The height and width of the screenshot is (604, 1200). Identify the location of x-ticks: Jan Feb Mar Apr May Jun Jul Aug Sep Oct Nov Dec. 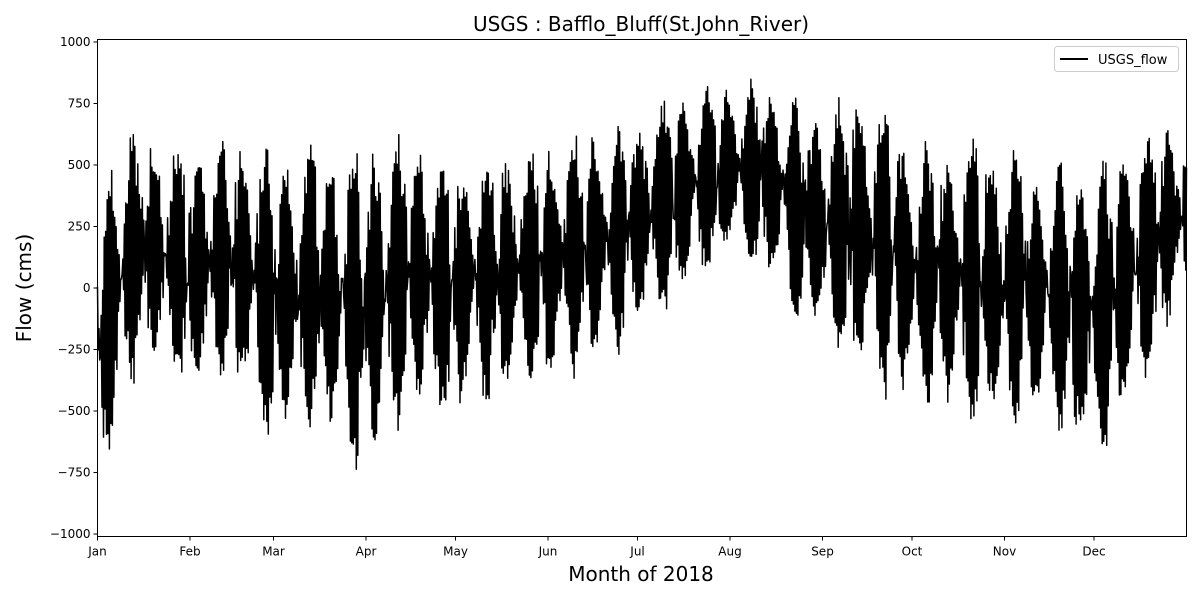
(596, 547).